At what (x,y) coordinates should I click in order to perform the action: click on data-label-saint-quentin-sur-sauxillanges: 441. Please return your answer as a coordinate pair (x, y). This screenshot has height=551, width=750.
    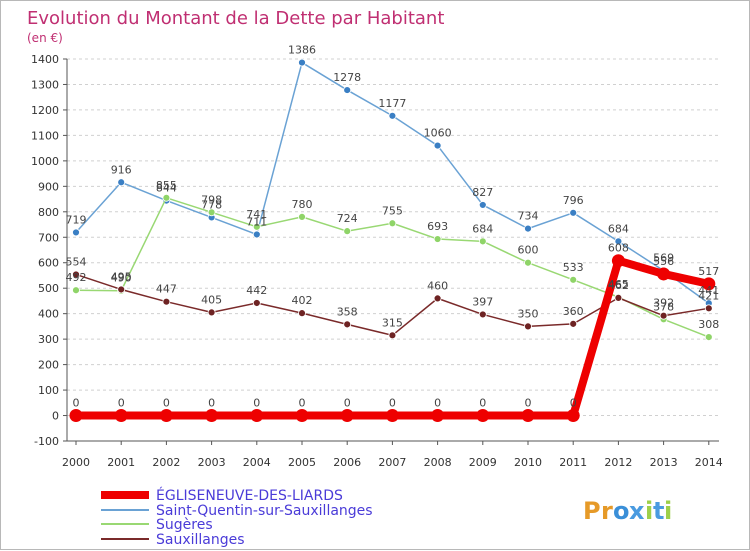
    Looking at the image, I should click on (708, 290).